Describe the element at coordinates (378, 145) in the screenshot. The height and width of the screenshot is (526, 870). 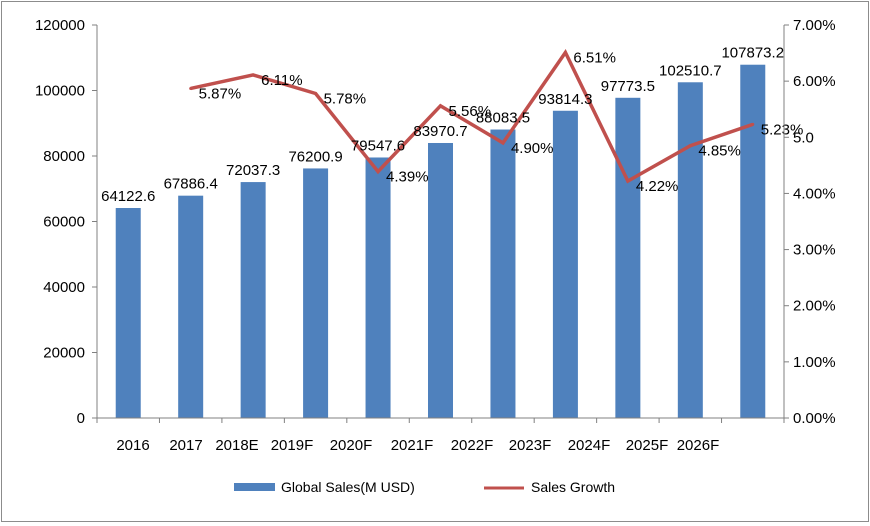
I see `bar-label-2020F: 79547.6` at that location.